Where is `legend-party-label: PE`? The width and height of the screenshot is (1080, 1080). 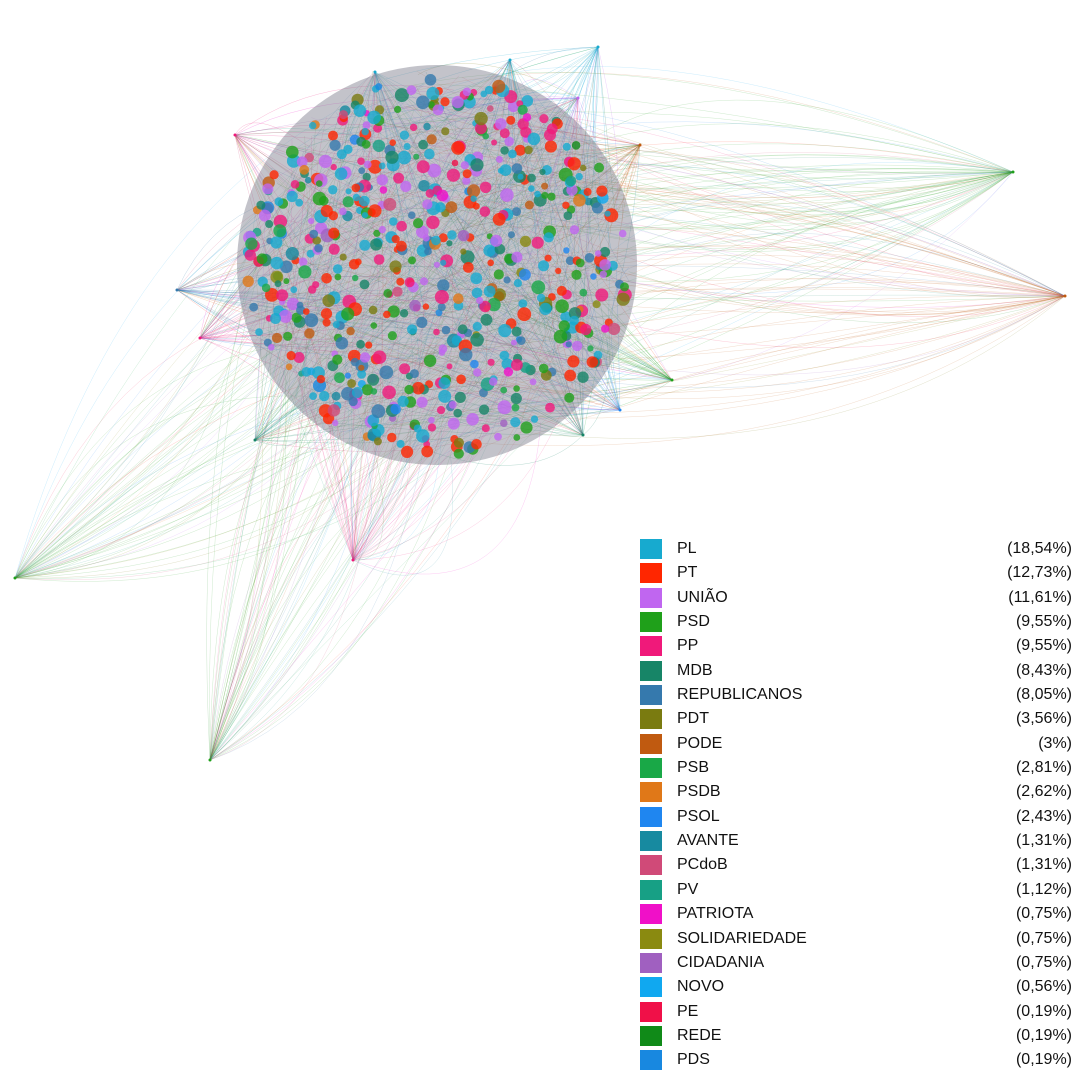 legend-party-label: PE is located at coordinates (688, 1011).